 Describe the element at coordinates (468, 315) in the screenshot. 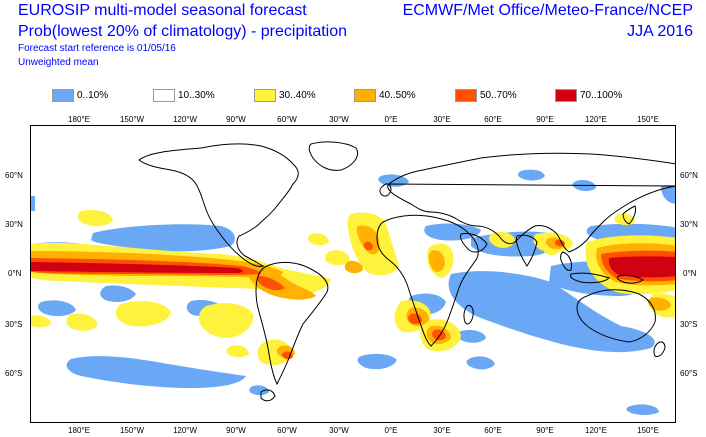

I see `coastline-madagascar` at that location.